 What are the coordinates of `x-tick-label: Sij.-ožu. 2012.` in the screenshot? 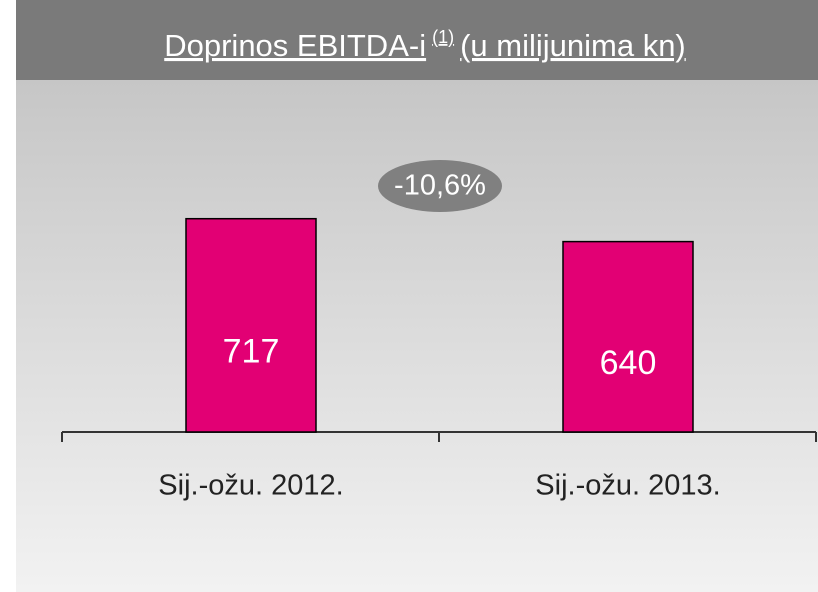 It's located at (250, 486).